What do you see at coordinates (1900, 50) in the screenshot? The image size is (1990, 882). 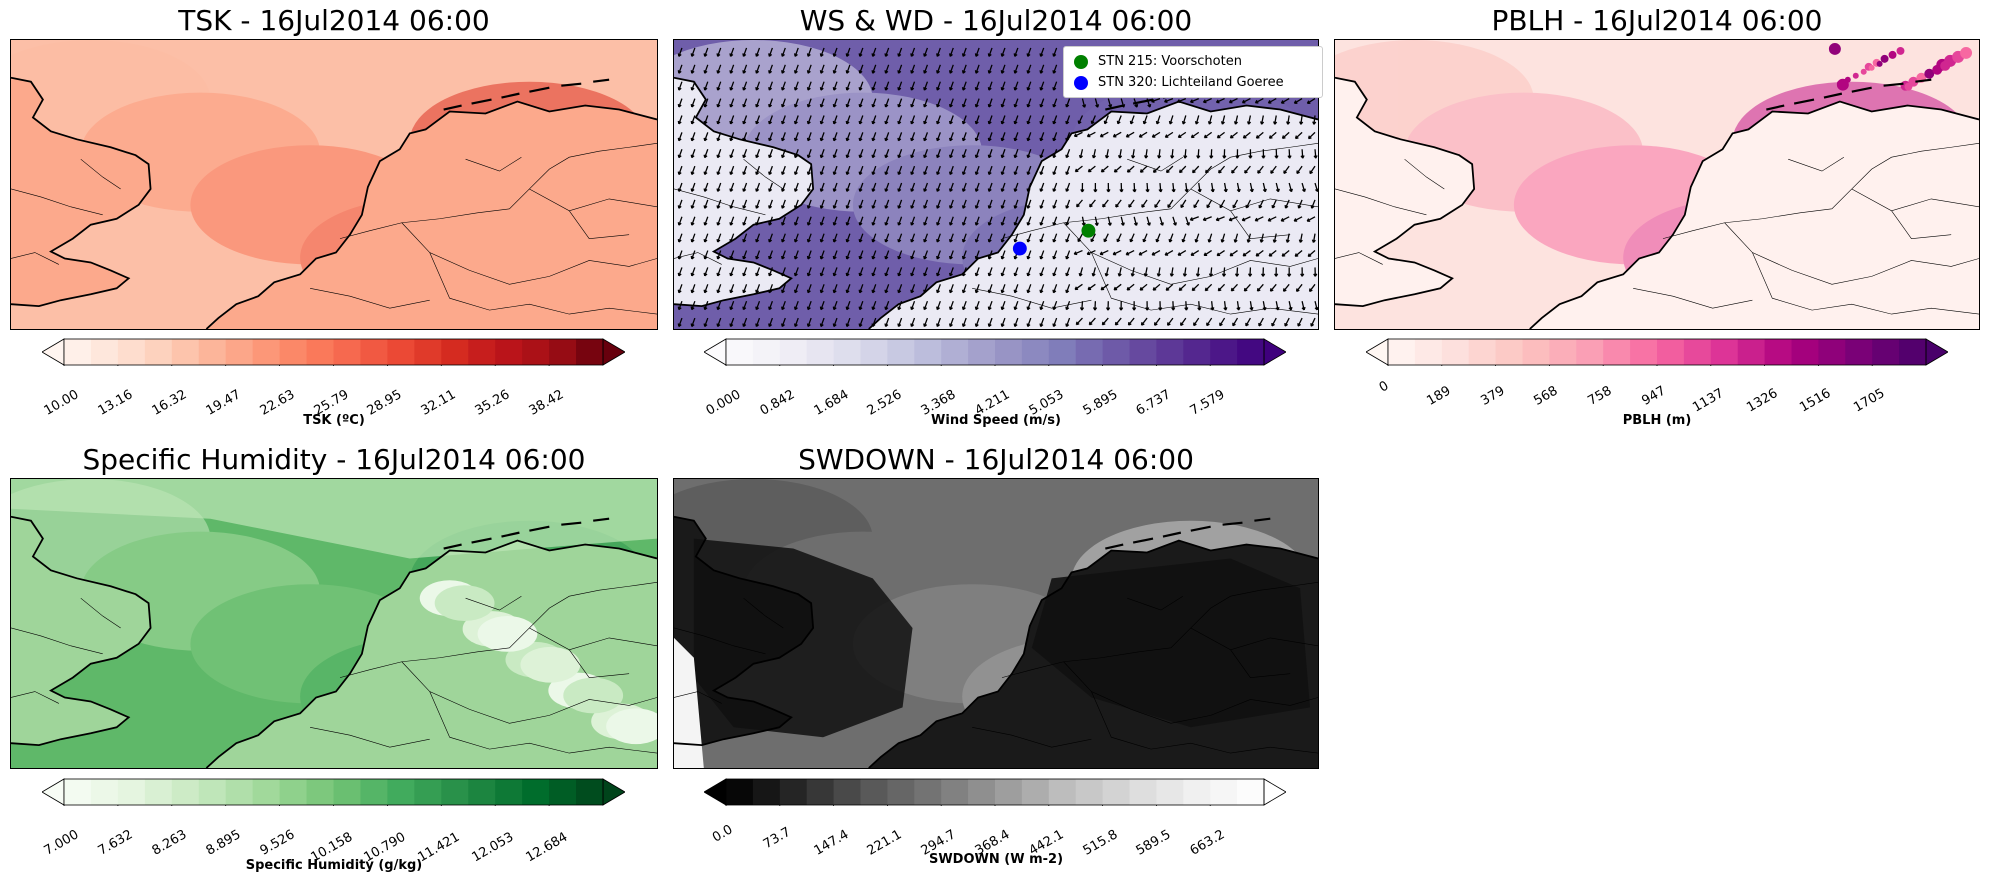 I see `field-speck` at bounding box center [1900, 50].